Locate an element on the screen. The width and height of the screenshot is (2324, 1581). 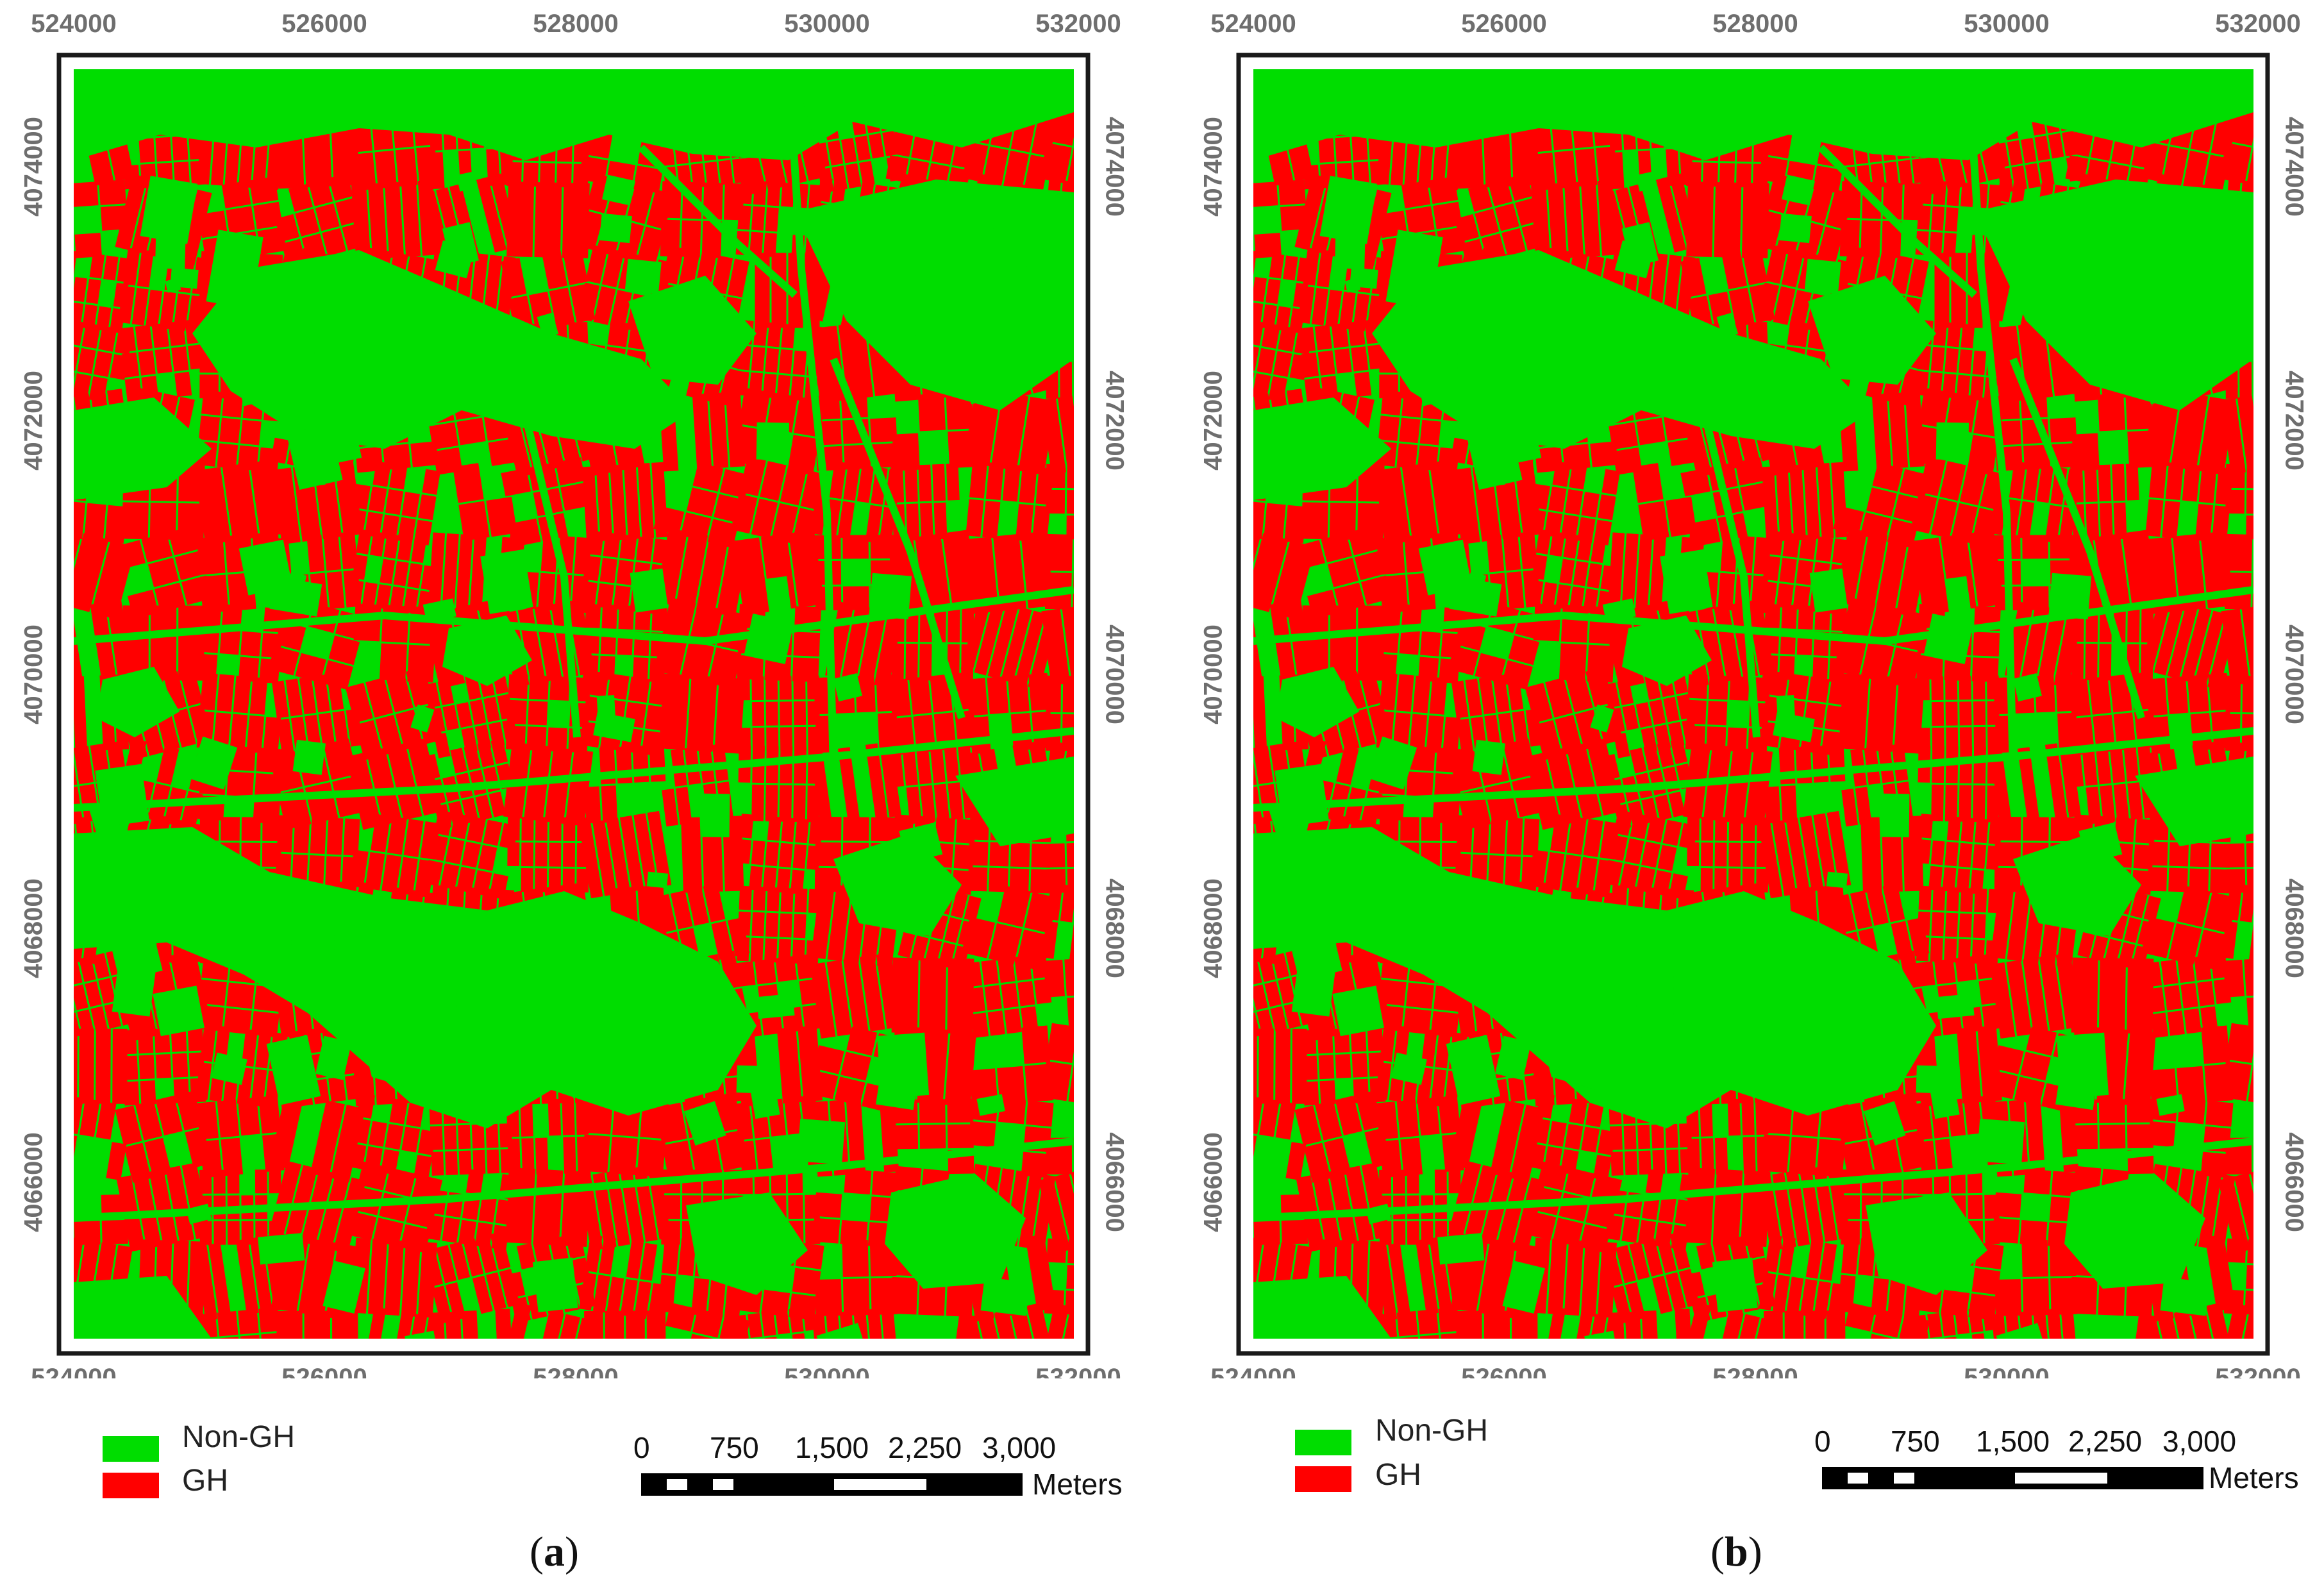
y-tick-right: 4068000 is located at coordinates (1114, 928).